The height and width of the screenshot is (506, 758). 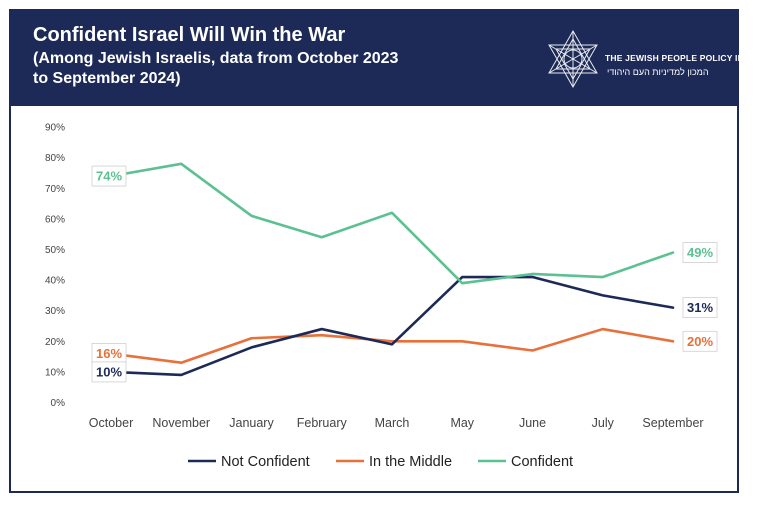 I want to click on y-tick-label: 80%, so click(x=55, y=158).